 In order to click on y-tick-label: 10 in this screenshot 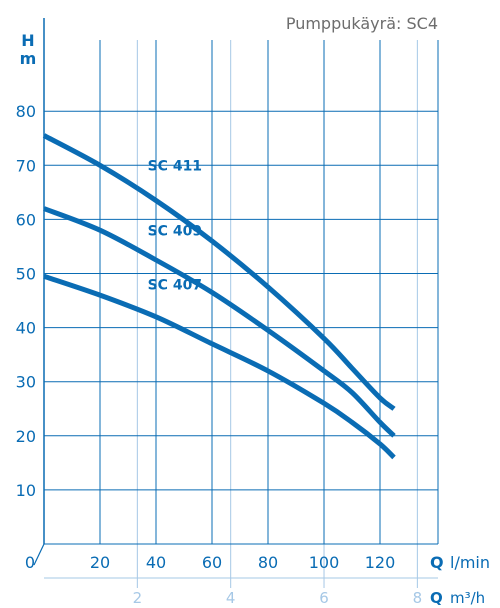, I will do `click(26, 490)`.